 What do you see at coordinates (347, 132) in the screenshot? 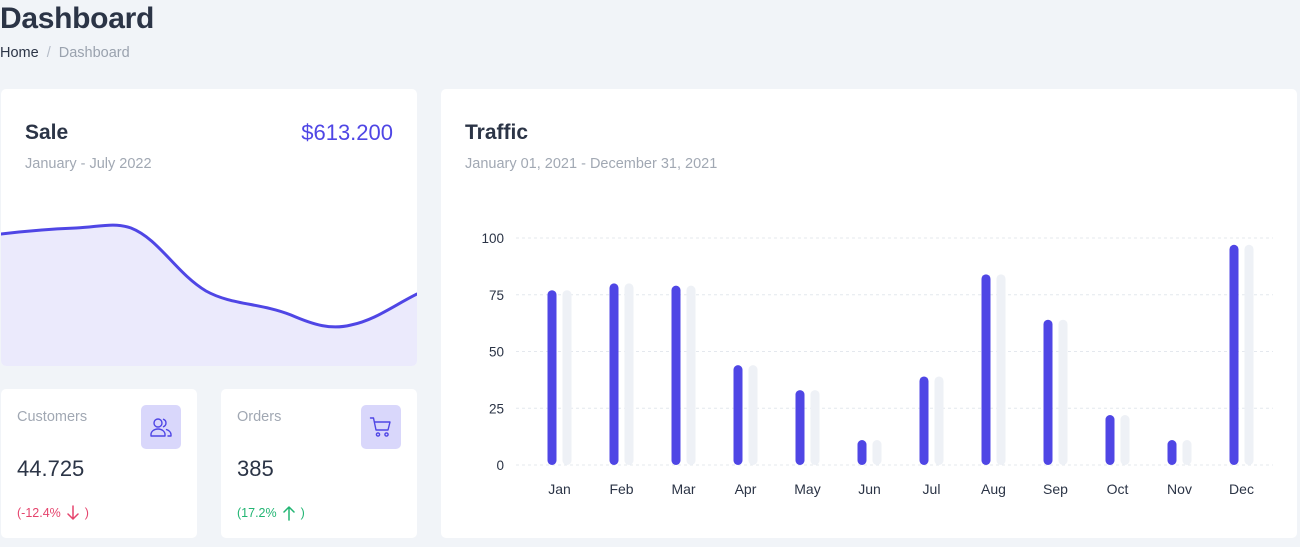
I see `sale-amount: $613.200` at bounding box center [347, 132].